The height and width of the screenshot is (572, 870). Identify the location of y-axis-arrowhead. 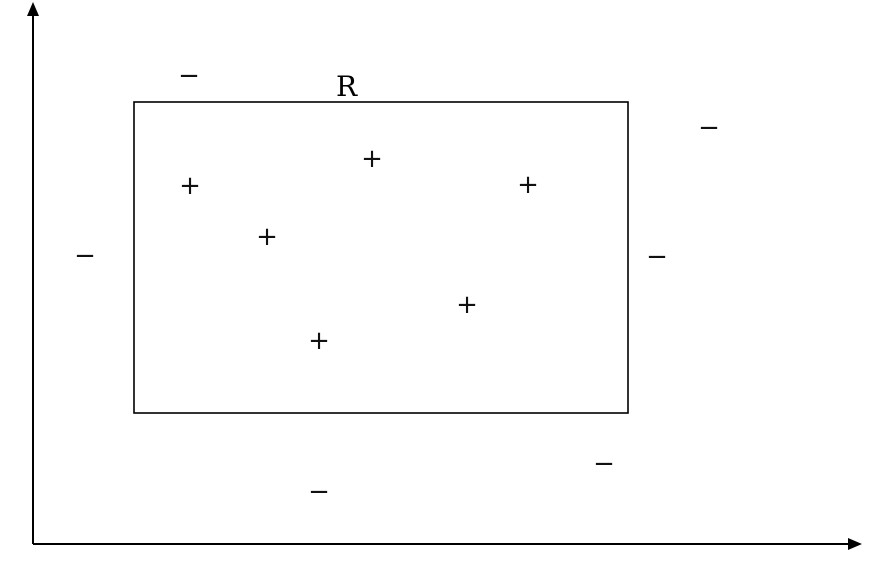
(33, 9).